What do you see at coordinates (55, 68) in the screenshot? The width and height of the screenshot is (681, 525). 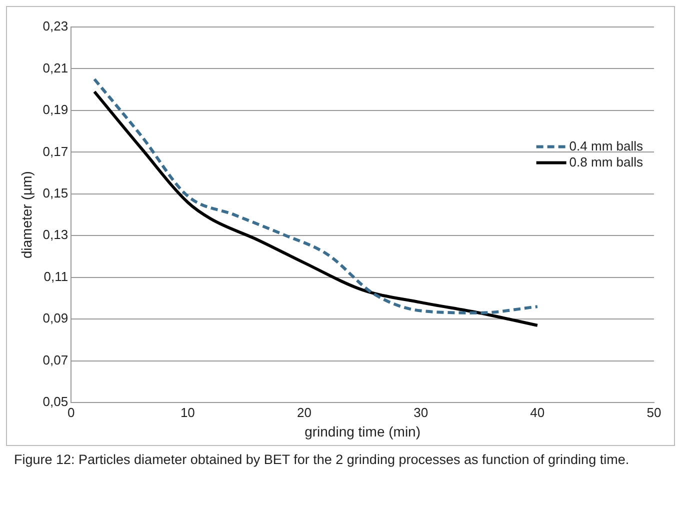 I see `y-tick-label: 0,21` at bounding box center [55, 68].